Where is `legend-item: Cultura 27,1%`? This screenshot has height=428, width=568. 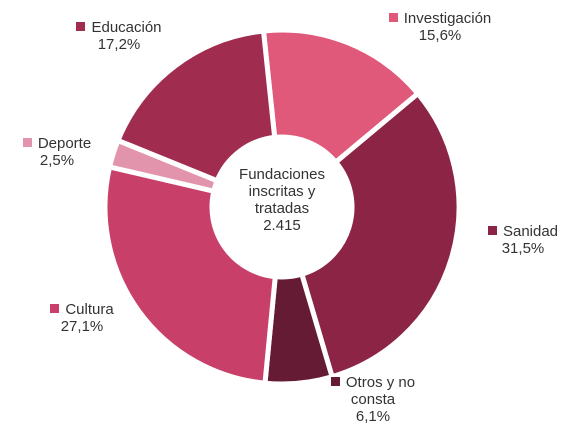 legend-item: Cultura 27,1% is located at coordinates (82, 318).